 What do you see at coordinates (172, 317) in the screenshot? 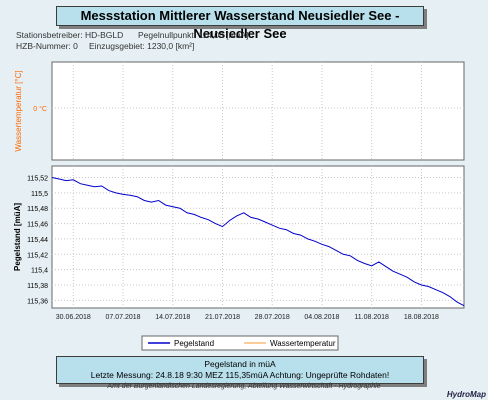
I see `x-tick-label: 14.07.2018` at bounding box center [172, 317].